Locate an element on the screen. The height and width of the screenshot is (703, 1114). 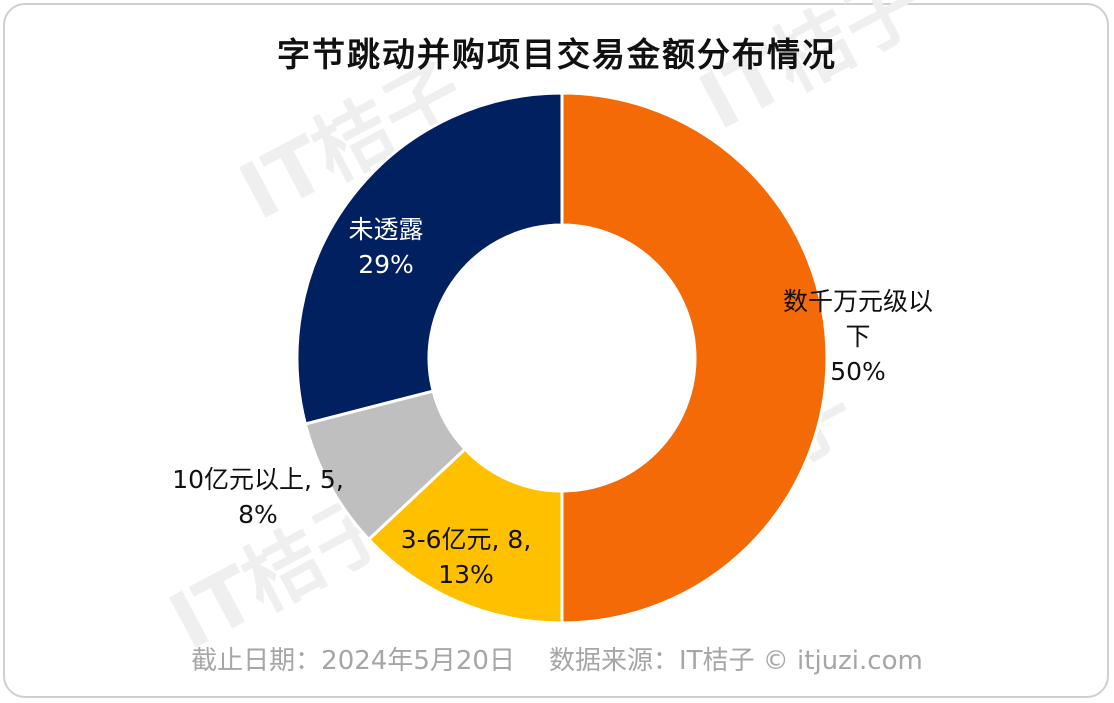
date-note: 截止日期：2024年5月20日 is located at coordinates (353, 661).